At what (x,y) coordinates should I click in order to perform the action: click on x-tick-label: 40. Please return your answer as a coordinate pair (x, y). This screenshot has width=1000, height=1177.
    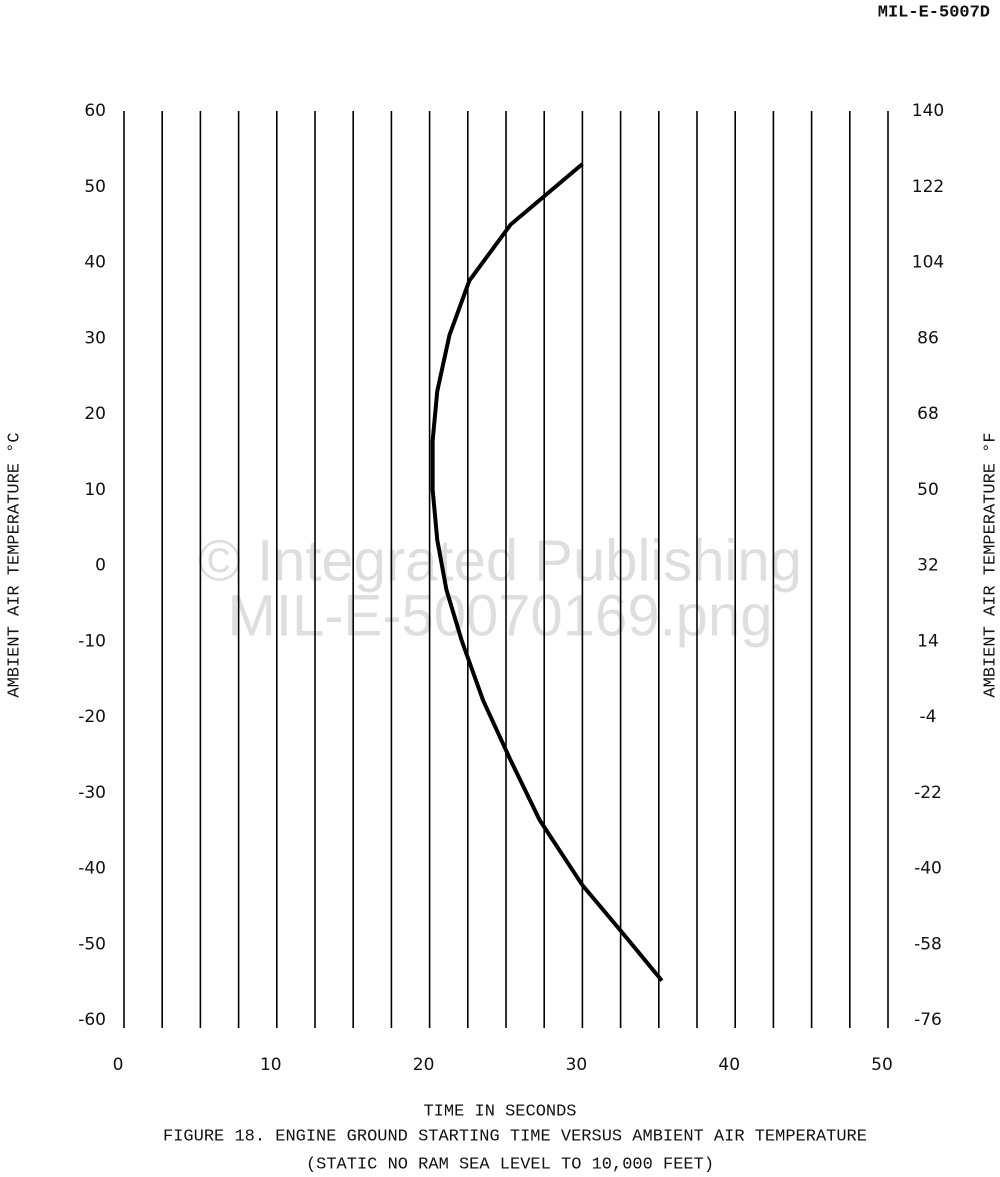
    Looking at the image, I should click on (729, 1065).